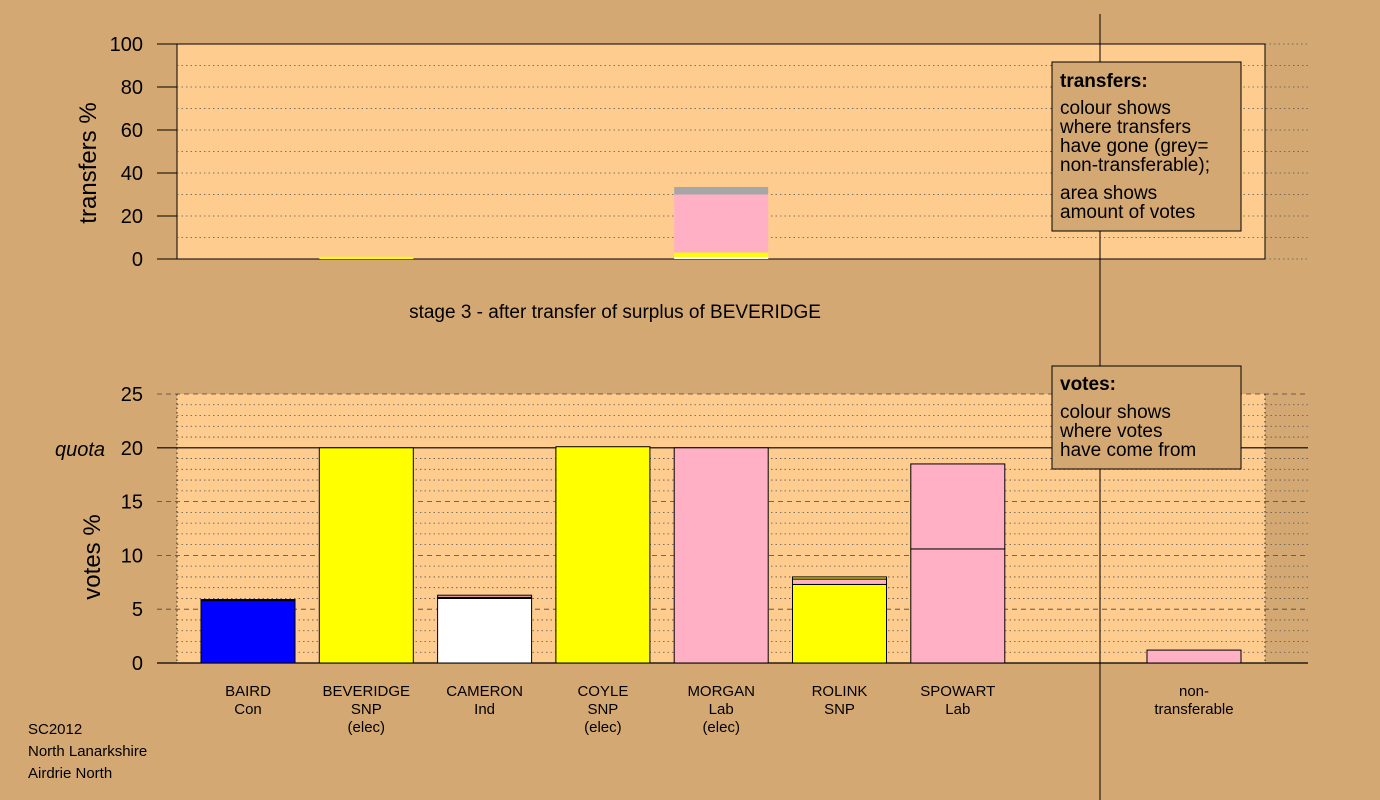 The width and height of the screenshot is (1380, 800). What do you see at coordinates (484, 691) in the screenshot?
I see `candidate-label: CAMERON` at bounding box center [484, 691].